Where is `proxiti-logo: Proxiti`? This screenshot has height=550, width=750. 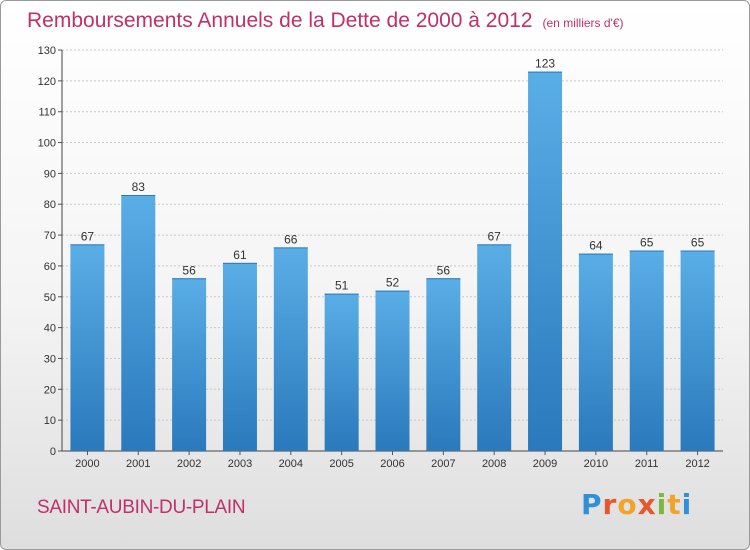 proxiti-logo: Proxiti is located at coordinates (636, 504).